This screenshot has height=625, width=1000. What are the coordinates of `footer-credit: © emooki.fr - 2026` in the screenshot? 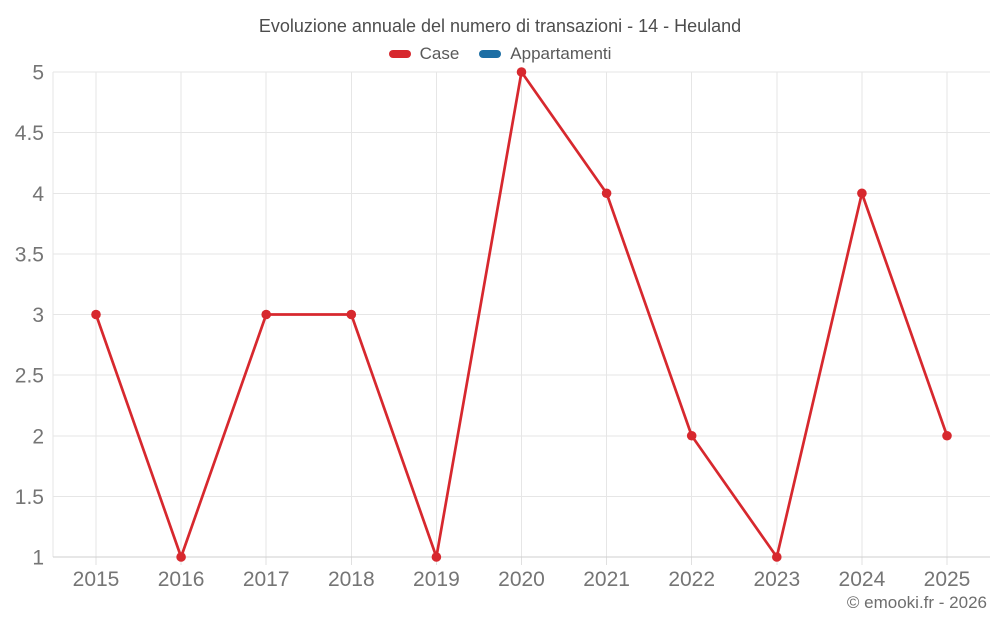 It's located at (916, 602).